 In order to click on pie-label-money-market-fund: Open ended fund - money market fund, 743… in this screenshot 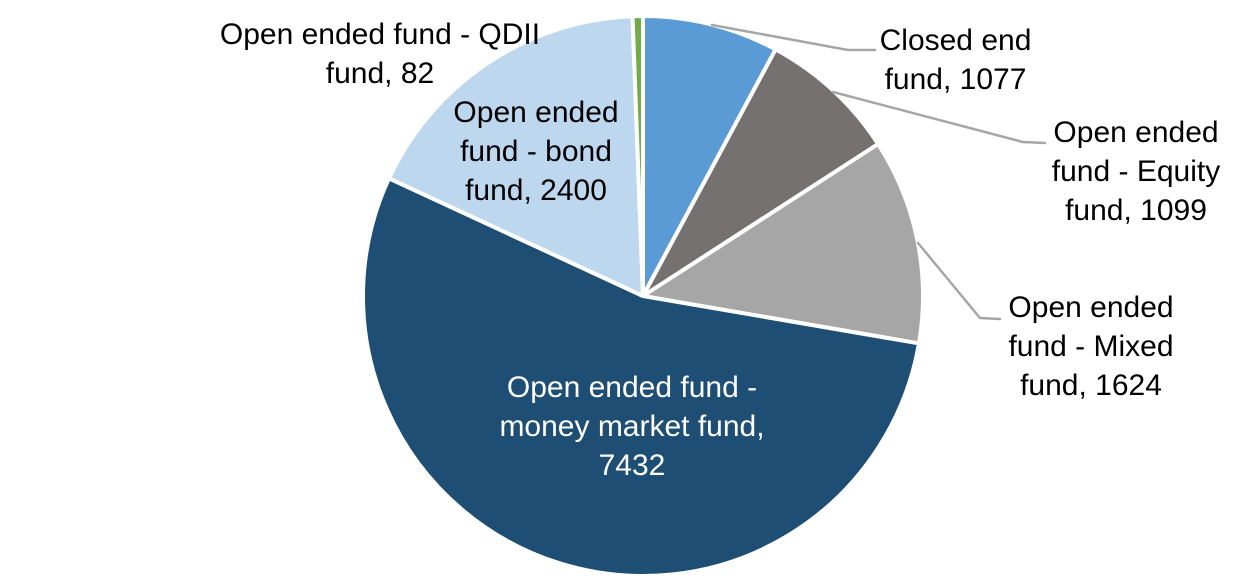, I will do `click(632, 426)`.